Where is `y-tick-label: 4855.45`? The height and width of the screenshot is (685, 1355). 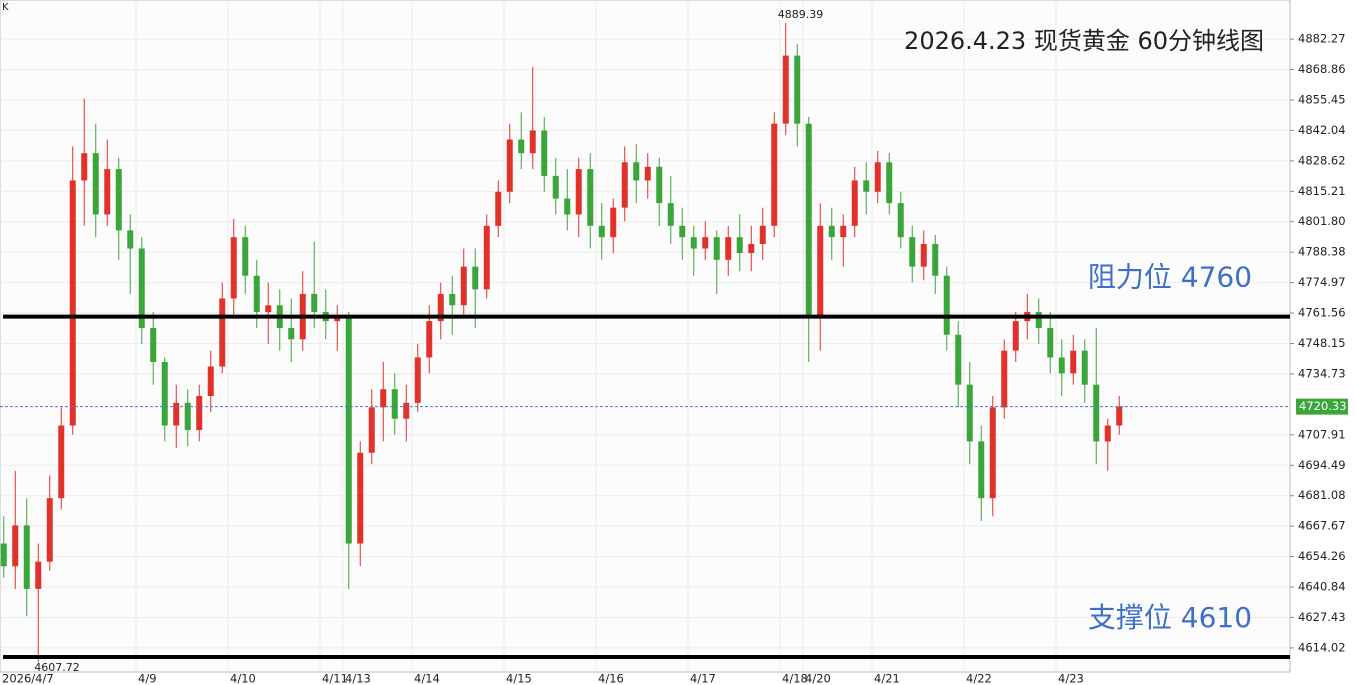 y-tick-label: 4855.45 is located at coordinates (1322, 99).